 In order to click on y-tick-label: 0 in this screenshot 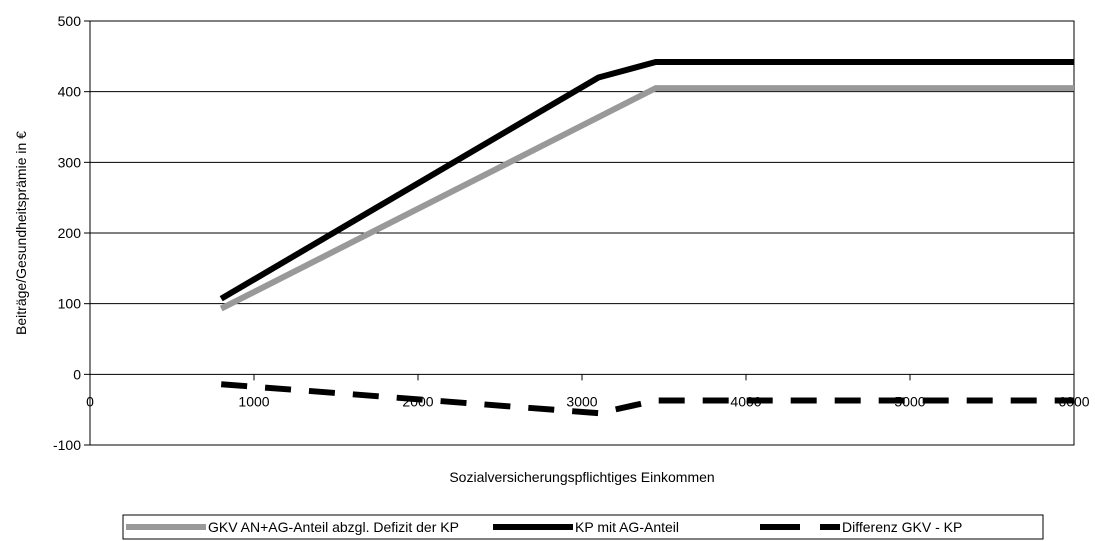, I will do `click(77, 374)`.